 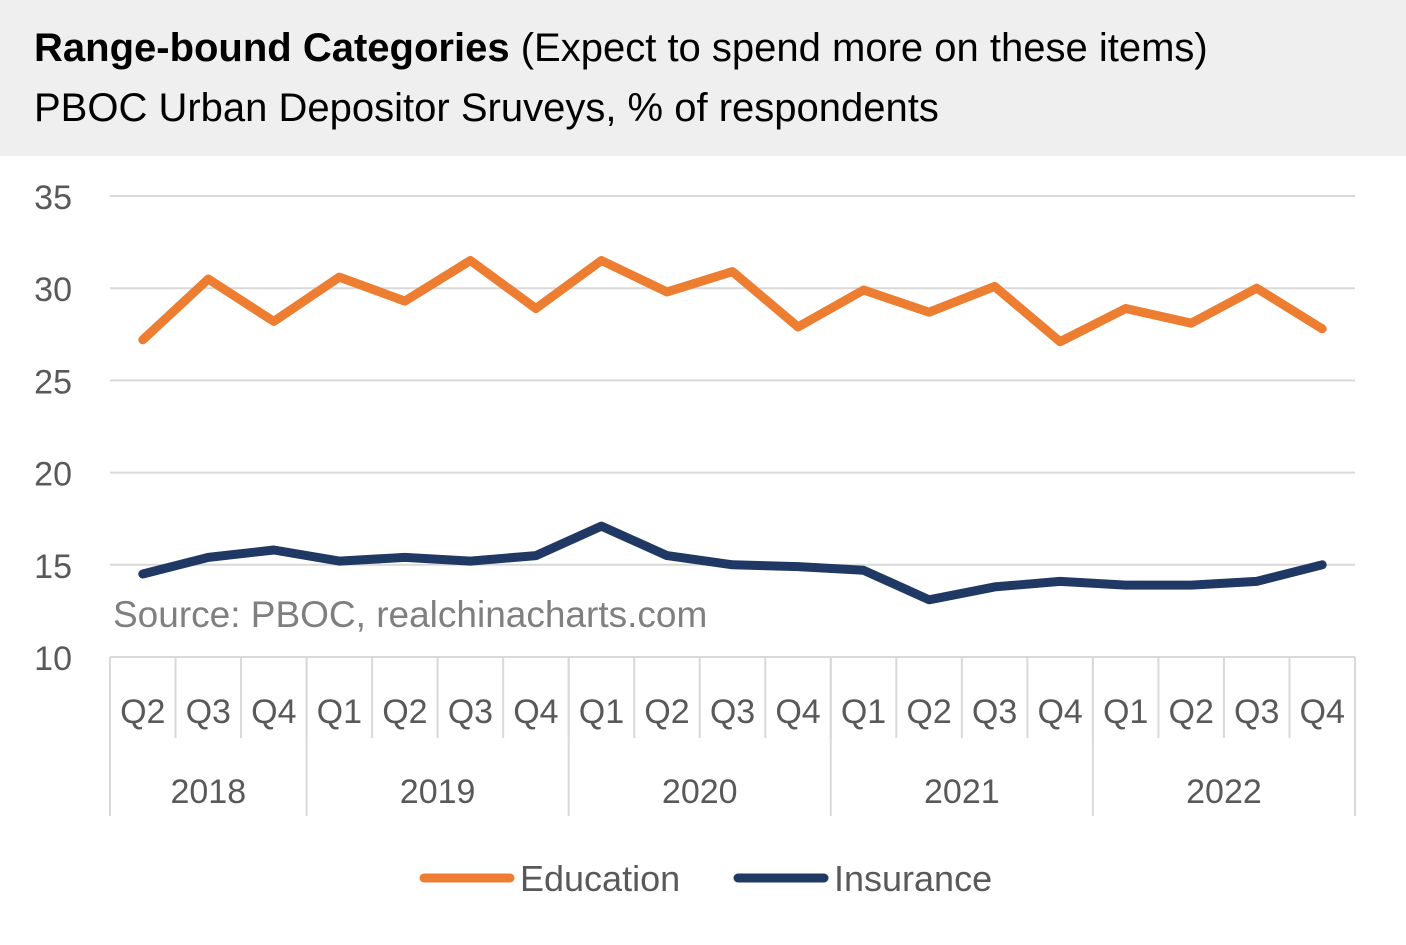 I want to click on legend: Education Insurance, so click(x=705, y=878).